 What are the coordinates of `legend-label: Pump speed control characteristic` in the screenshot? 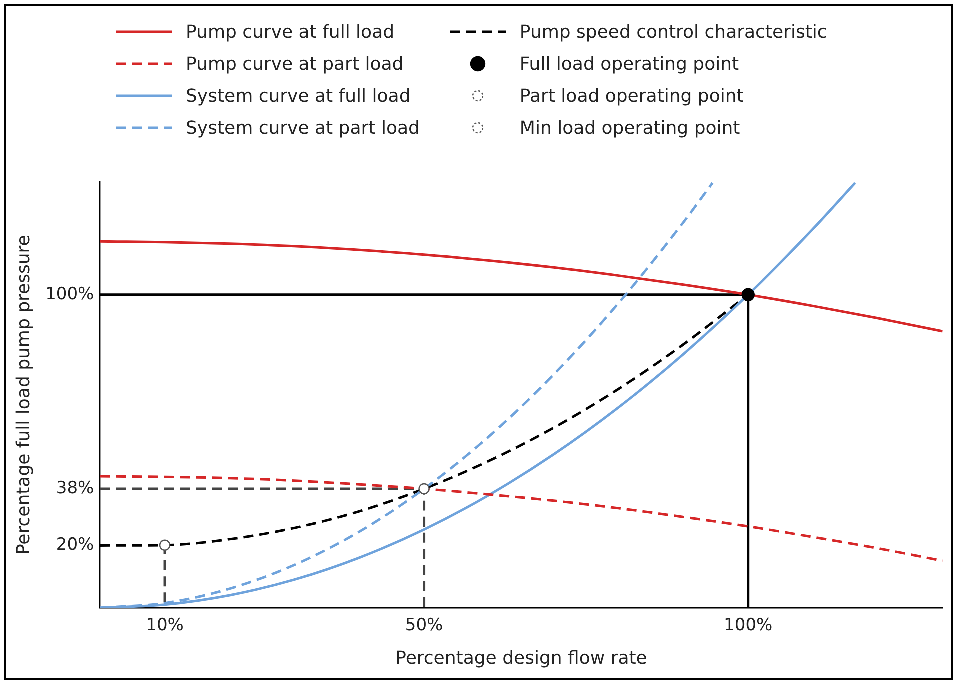 It's located at (674, 32).